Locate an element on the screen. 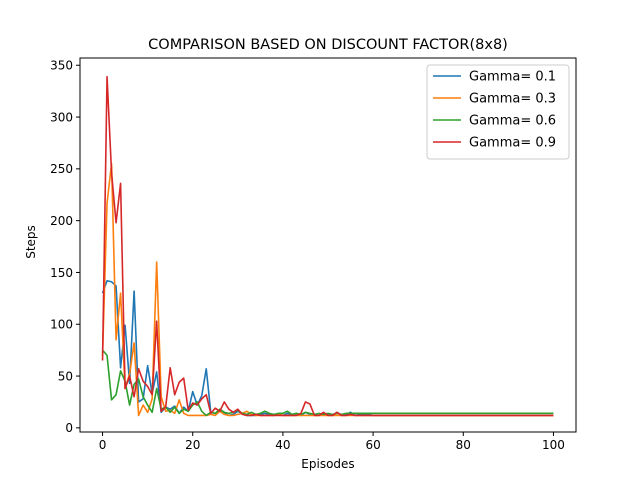  x-axis-label: Episodes is located at coordinates (327, 464).